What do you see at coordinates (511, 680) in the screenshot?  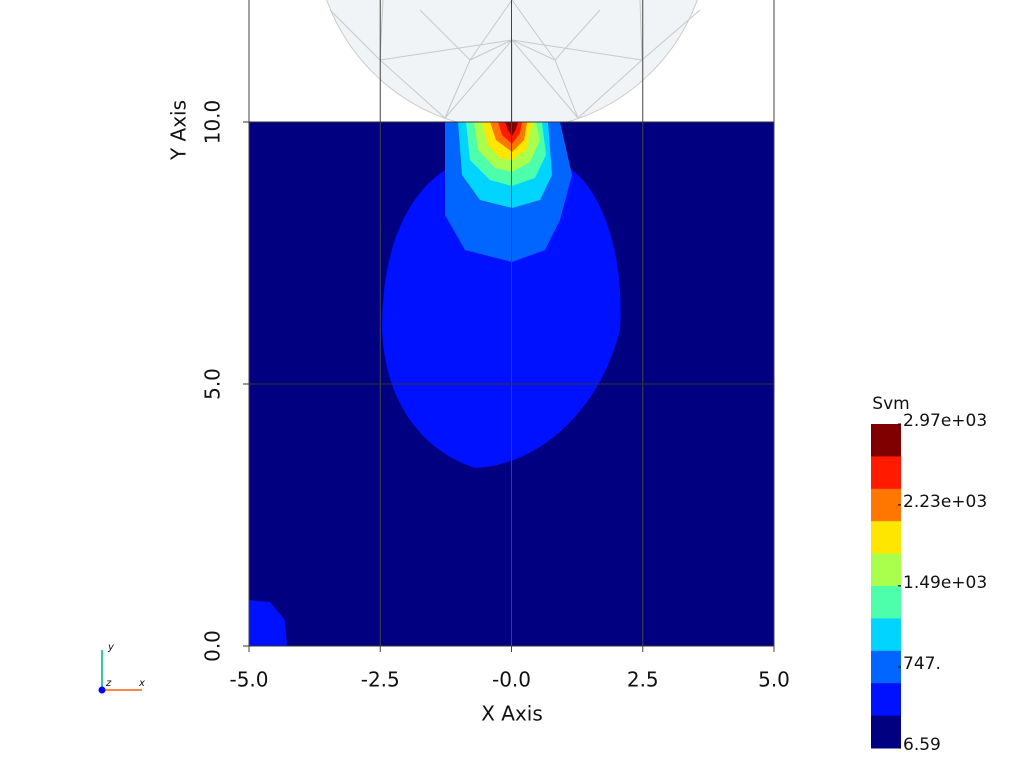 I see `x-tick-label: -0.0` at bounding box center [511, 680].